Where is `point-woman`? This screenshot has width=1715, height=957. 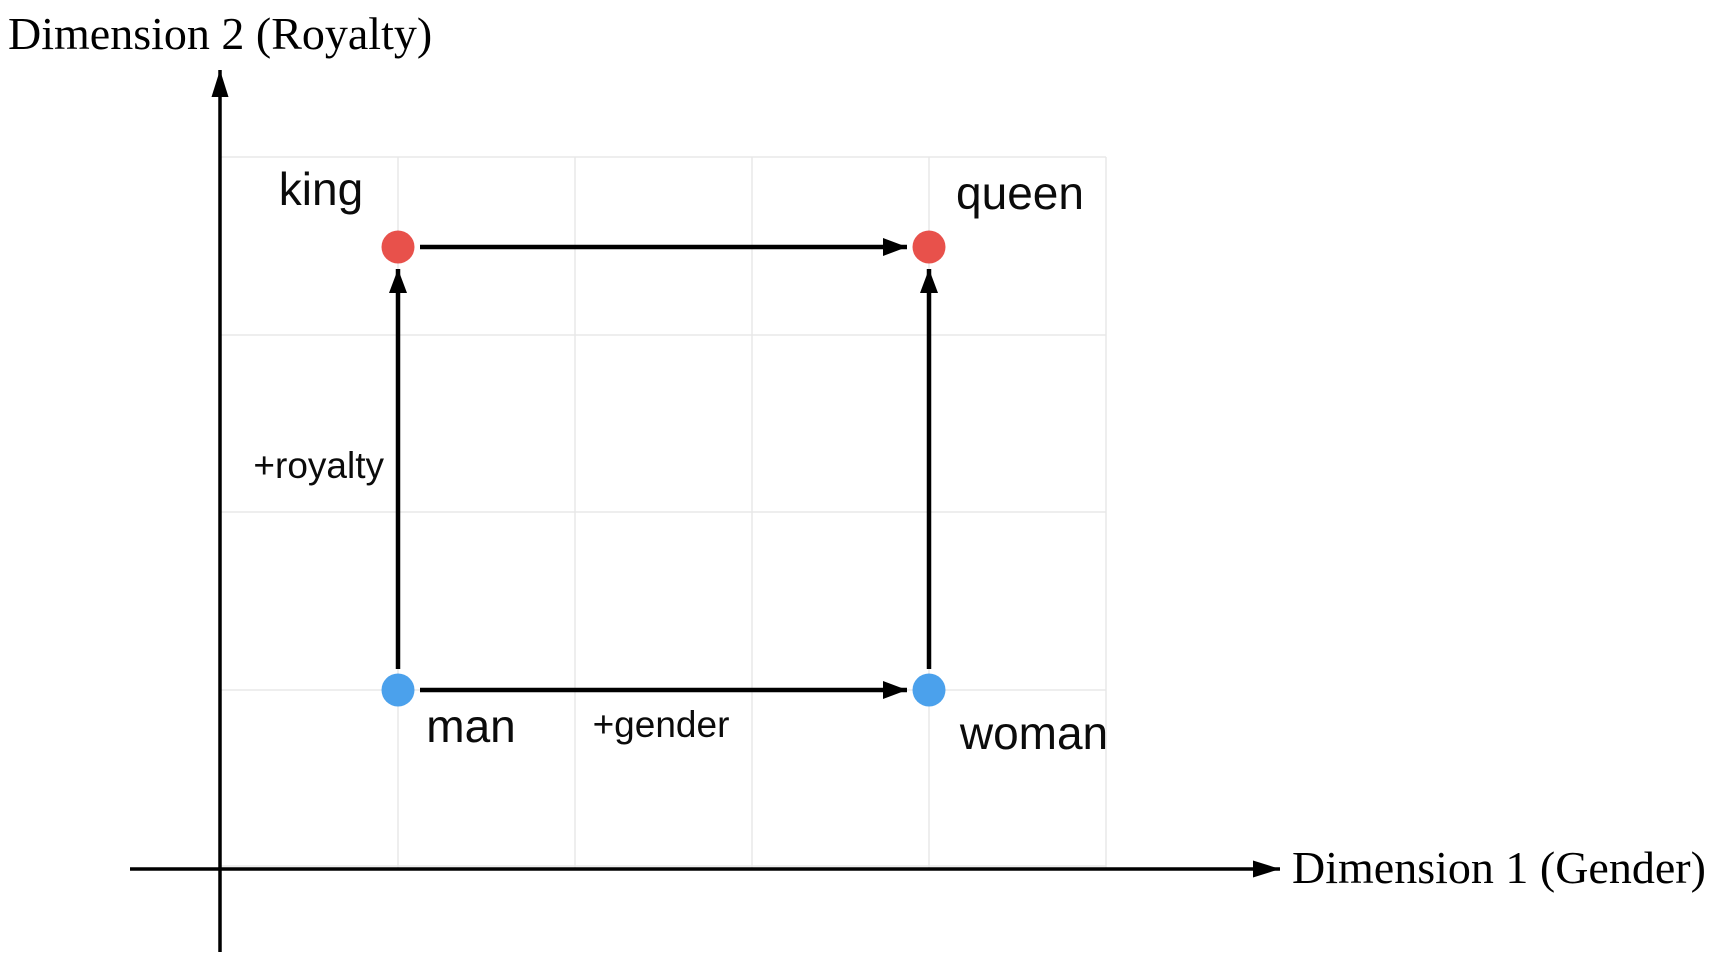 point-woman is located at coordinates (929, 690).